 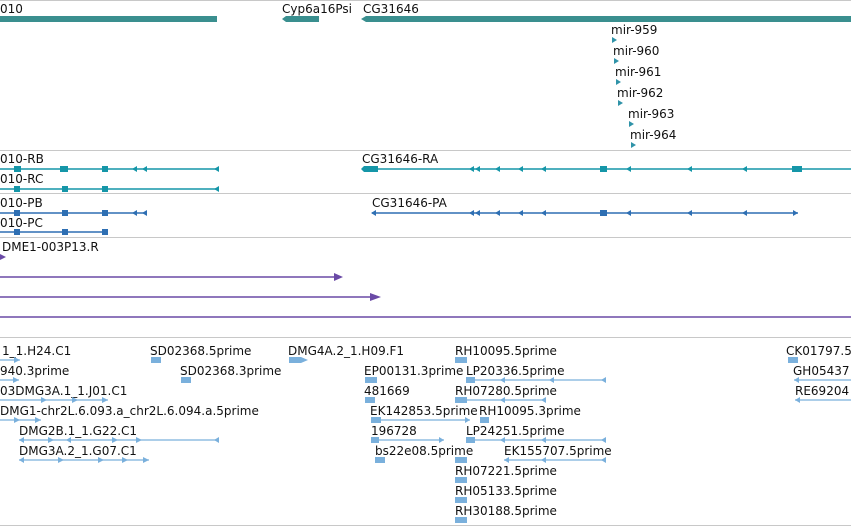 I want to click on gene-label: Cyp6a16Psi, so click(x=317, y=9).